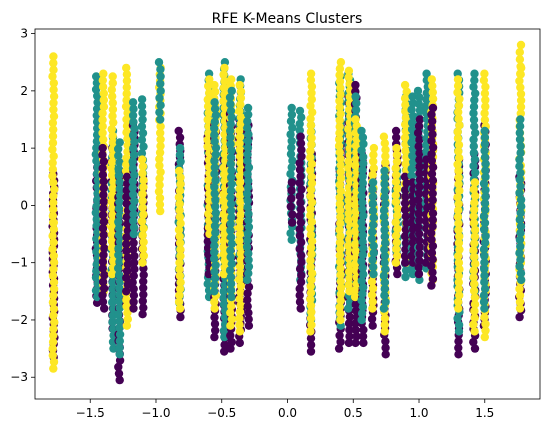  What do you see at coordinates (24, 91) in the screenshot?
I see `y-tick-label: 2` at bounding box center [24, 91].